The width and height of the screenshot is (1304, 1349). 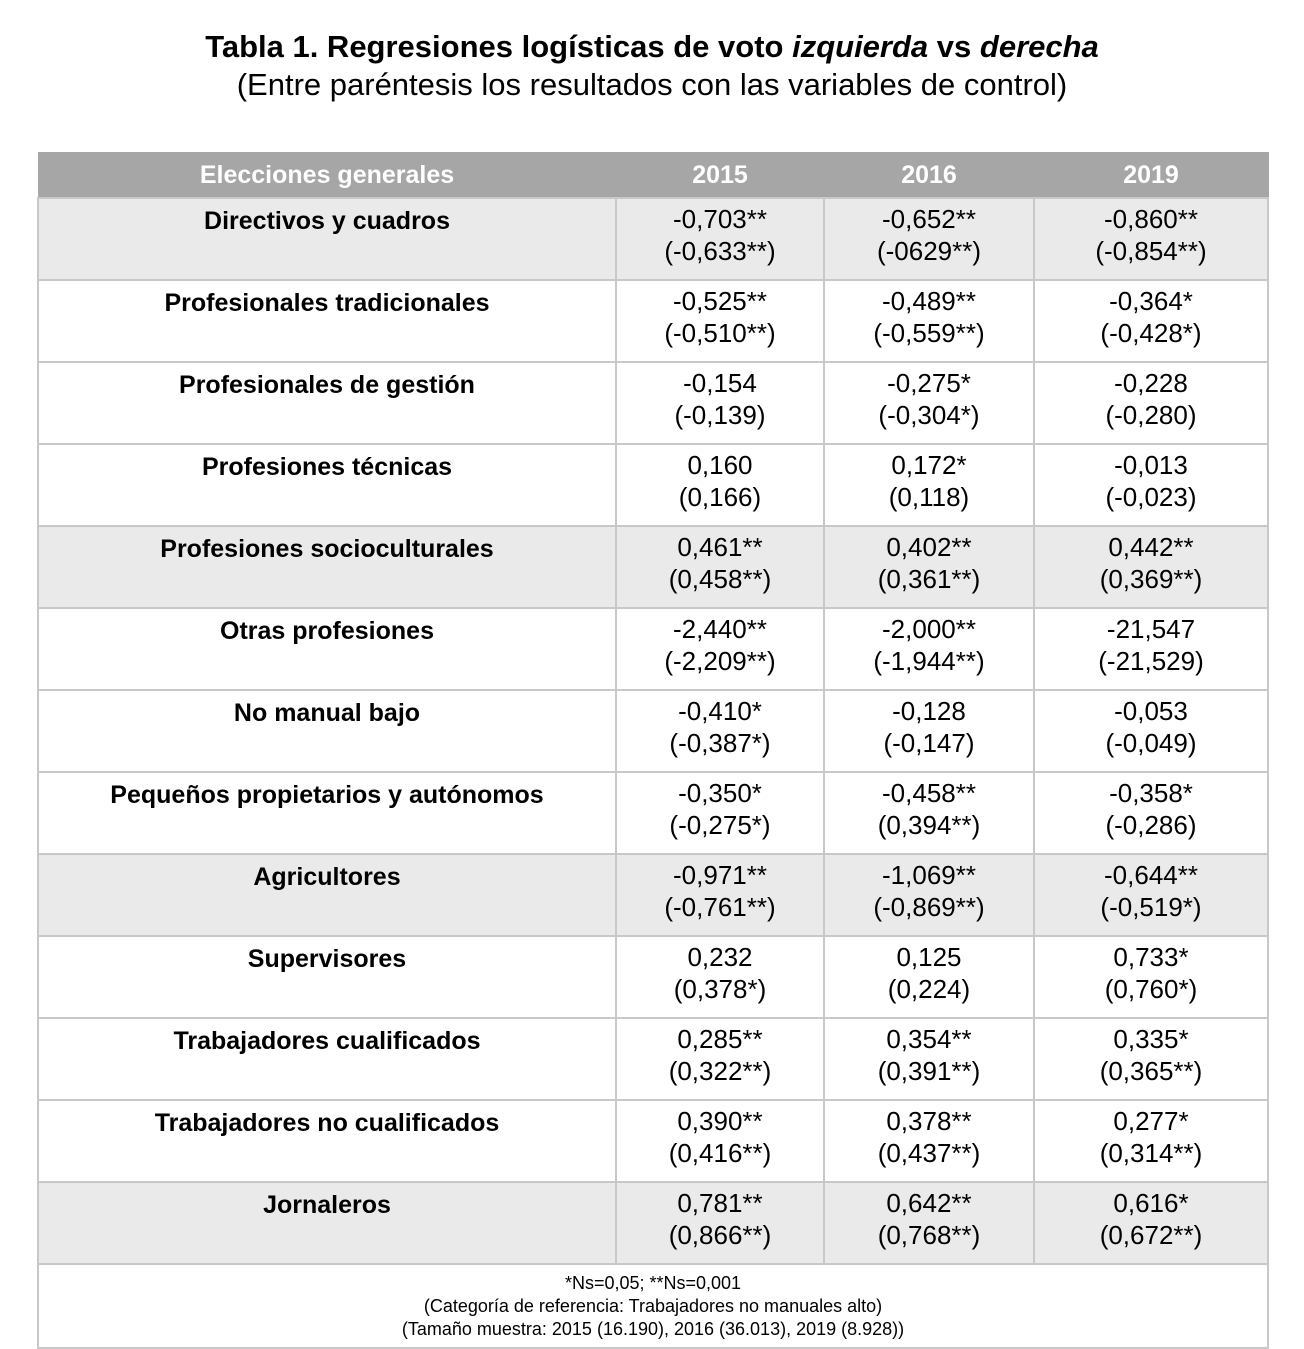 What do you see at coordinates (1151, 649) in the screenshot?
I see `cell-2019: -21,547 (-21,529)` at bounding box center [1151, 649].